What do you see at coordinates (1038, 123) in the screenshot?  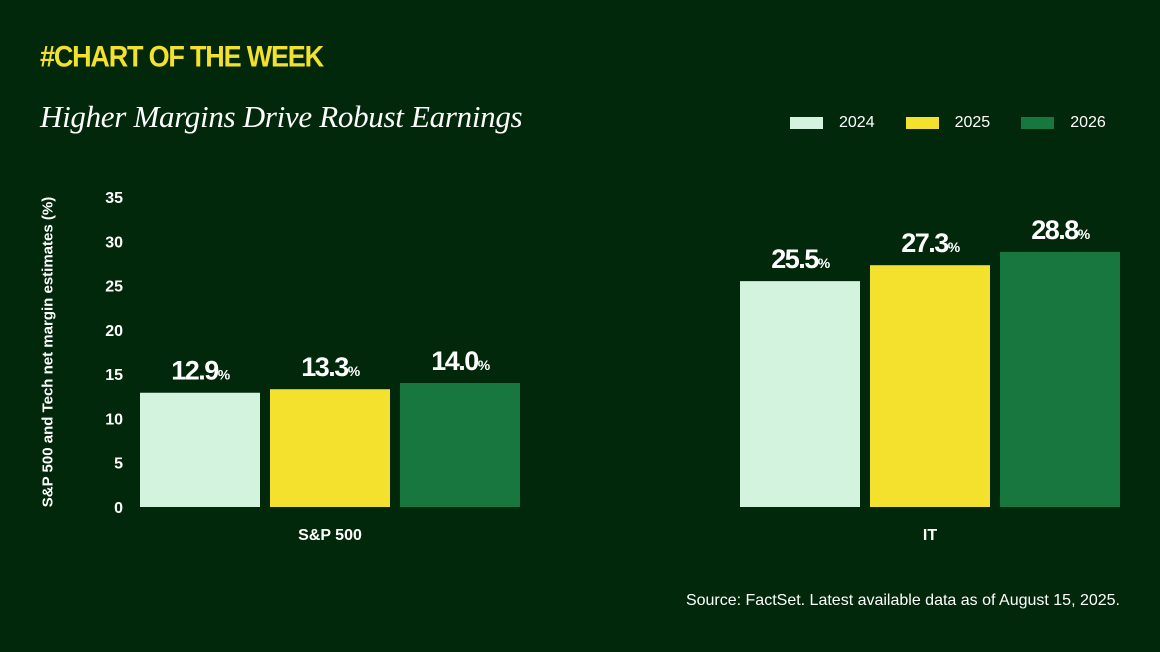 I see `legend-swatch-2026` at bounding box center [1038, 123].